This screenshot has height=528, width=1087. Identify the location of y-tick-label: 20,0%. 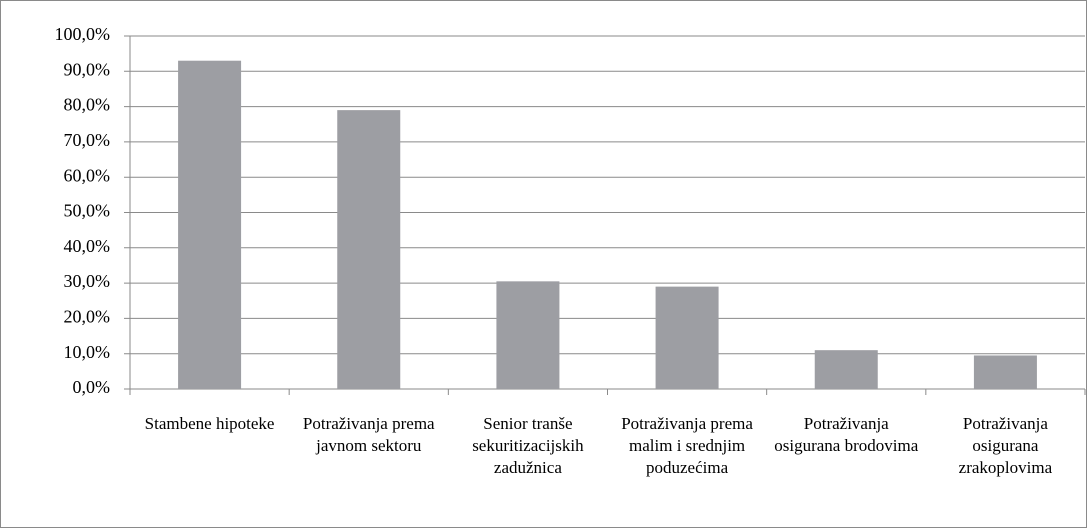
(87, 317).